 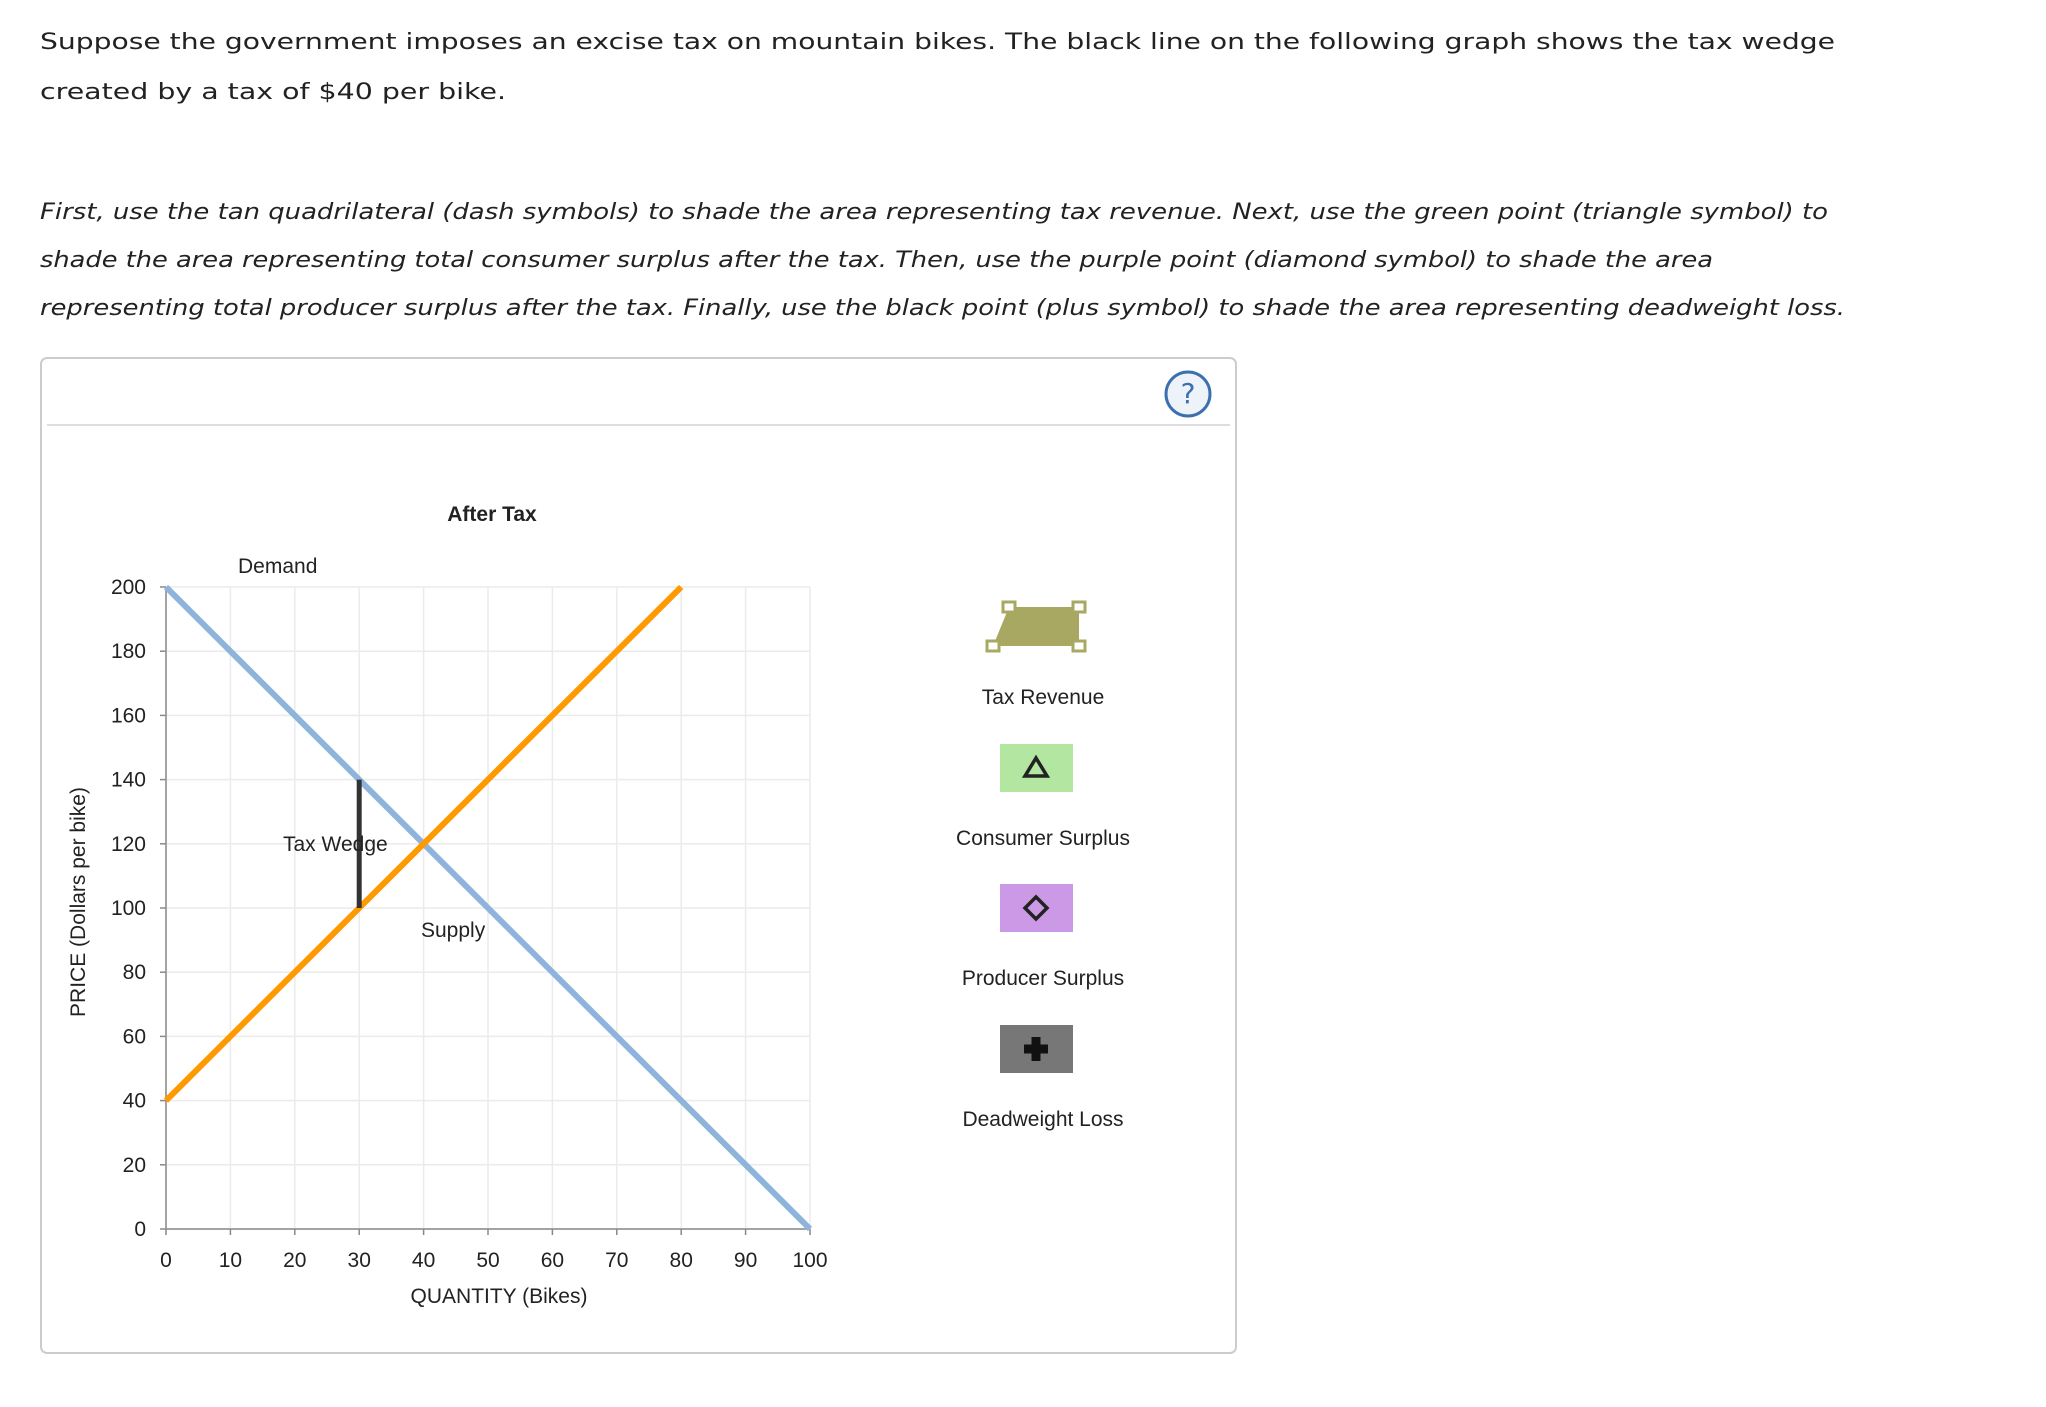 I want to click on tool-label: Tax Revenue, so click(x=1043, y=697).